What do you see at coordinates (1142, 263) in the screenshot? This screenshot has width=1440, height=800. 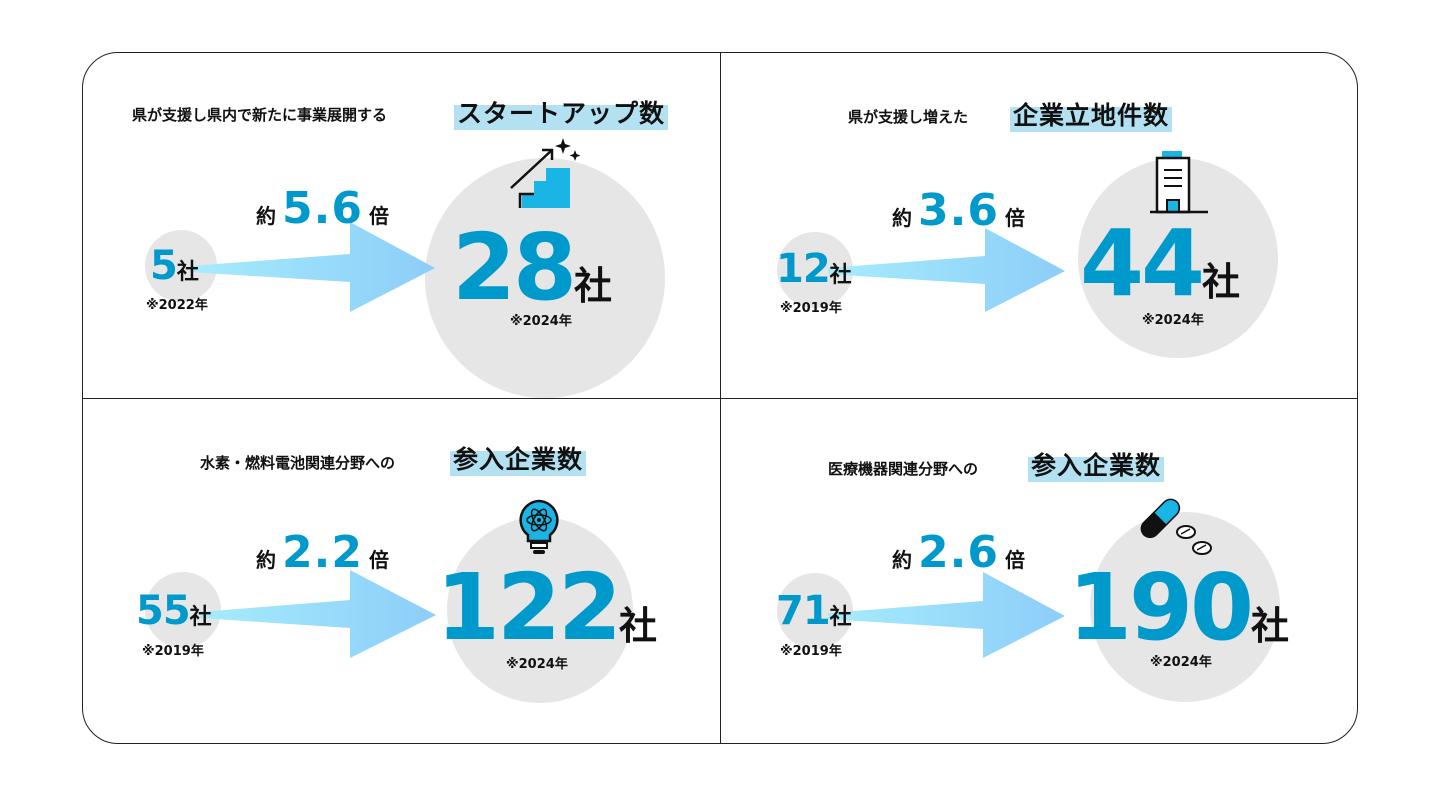 I see `after-value: 44` at bounding box center [1142, 263].